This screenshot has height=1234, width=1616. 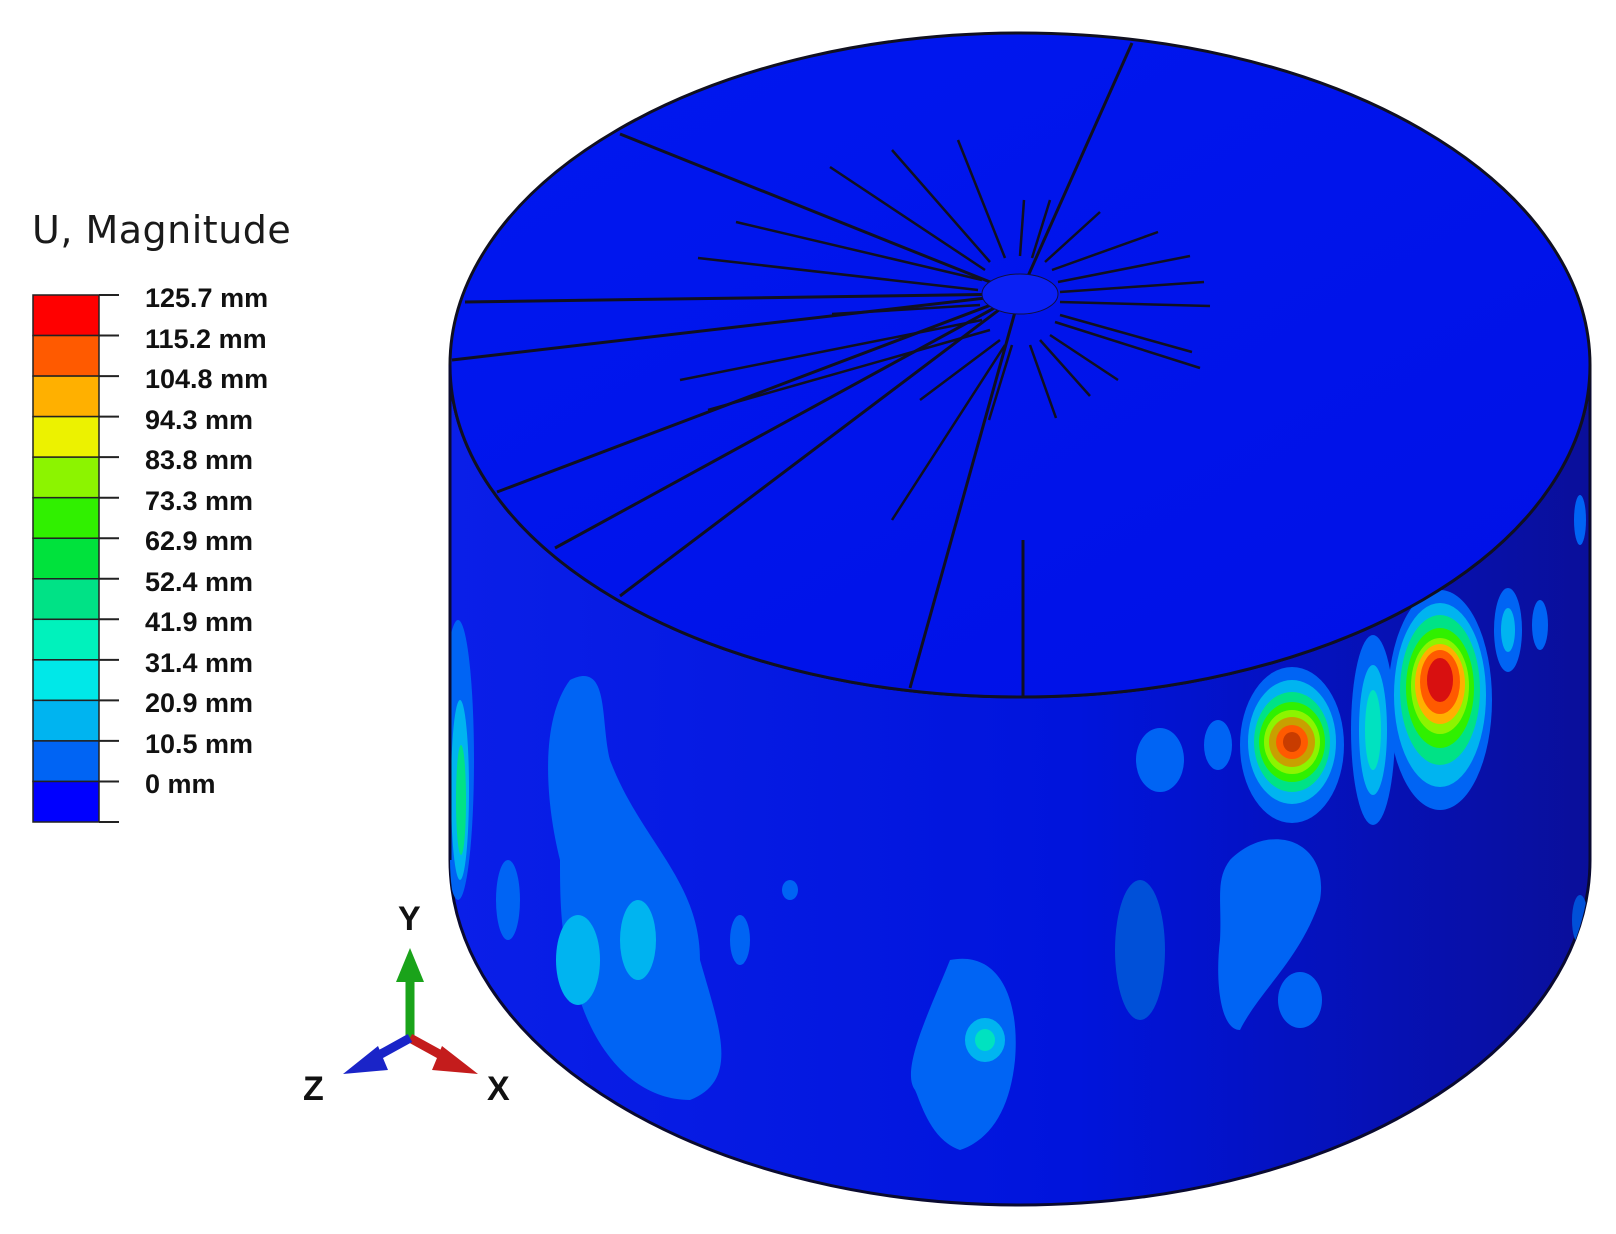 I want to click on legend-level-label: 115.2 mm, so click(x=206, y=338).